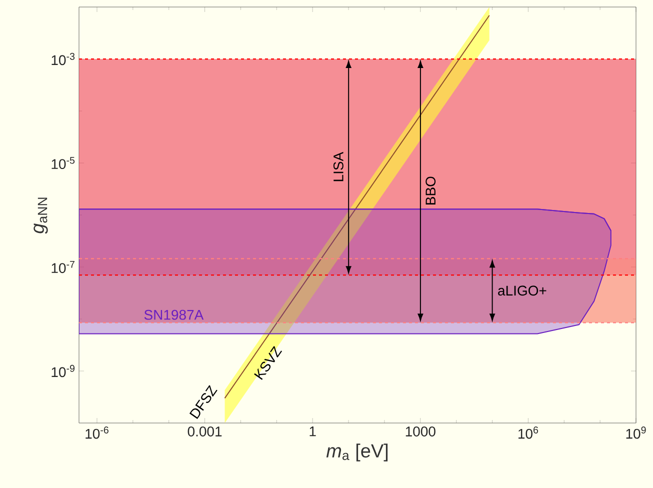 This screenshot has width=653, height=488. What do you see at coordinates (41, 216) in the screenshot?
I see `y-axis-title: g$_{aNN}$` at bounding box center [41, 216].